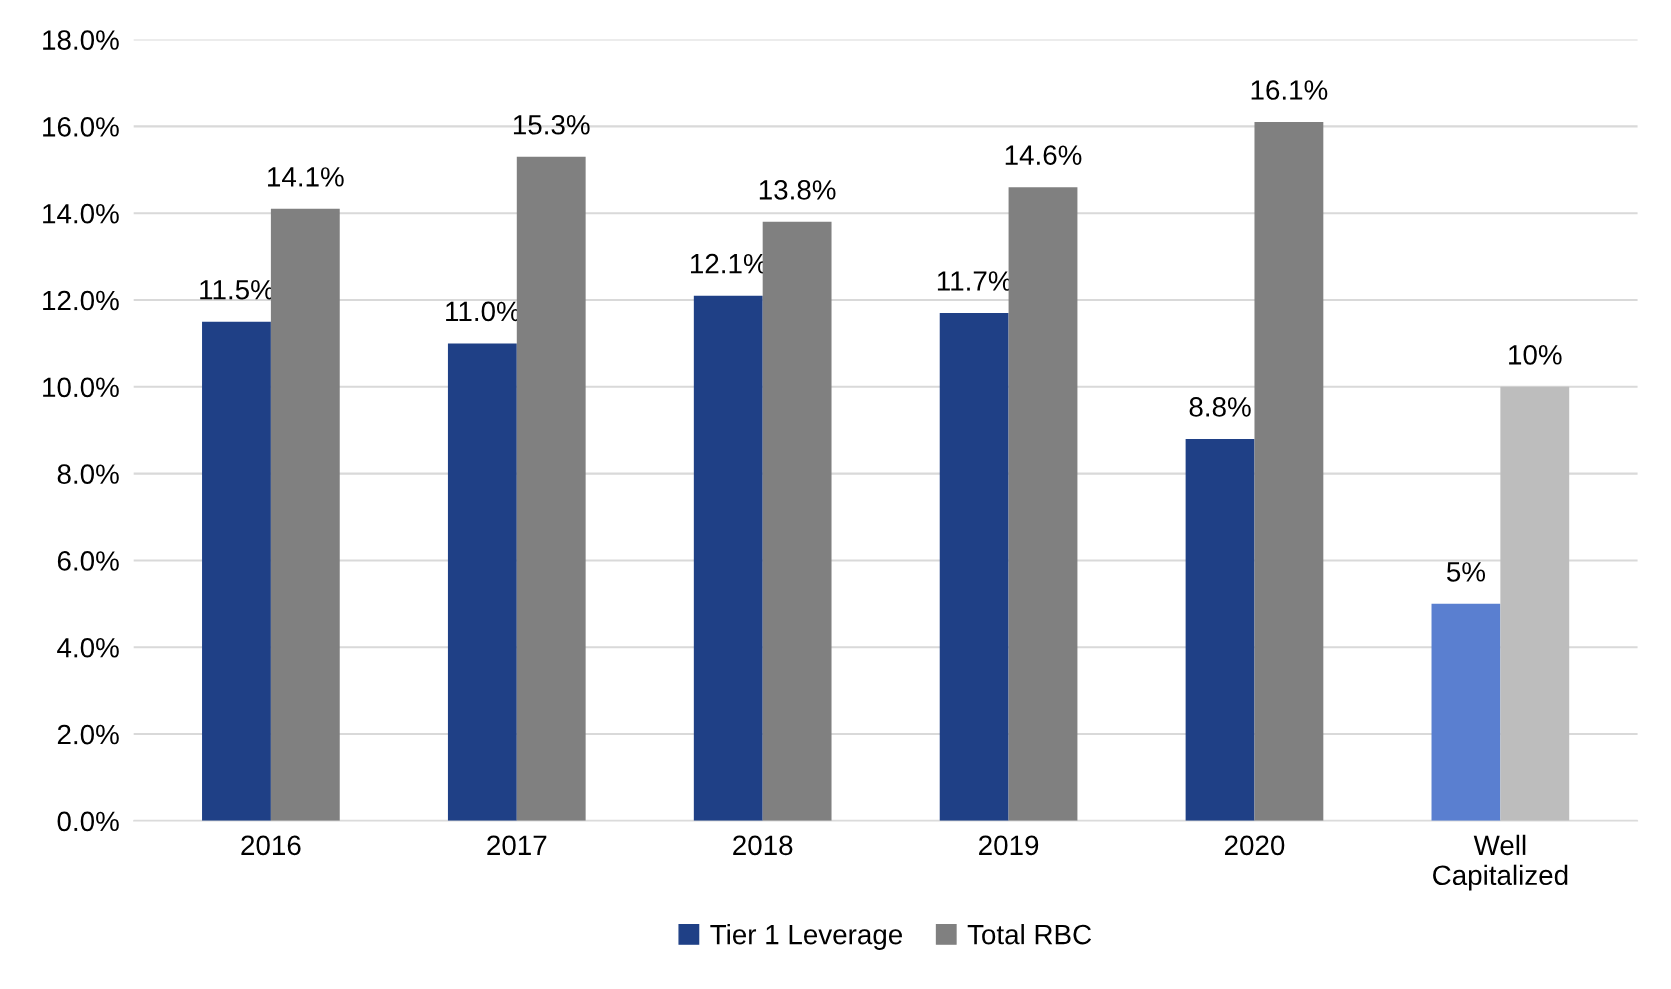 This screenshot has height=989, width=1671. Describe the element at coordinates (88, 474) in the screenshot. I see `y-tick-label: 8.0%` at that location.